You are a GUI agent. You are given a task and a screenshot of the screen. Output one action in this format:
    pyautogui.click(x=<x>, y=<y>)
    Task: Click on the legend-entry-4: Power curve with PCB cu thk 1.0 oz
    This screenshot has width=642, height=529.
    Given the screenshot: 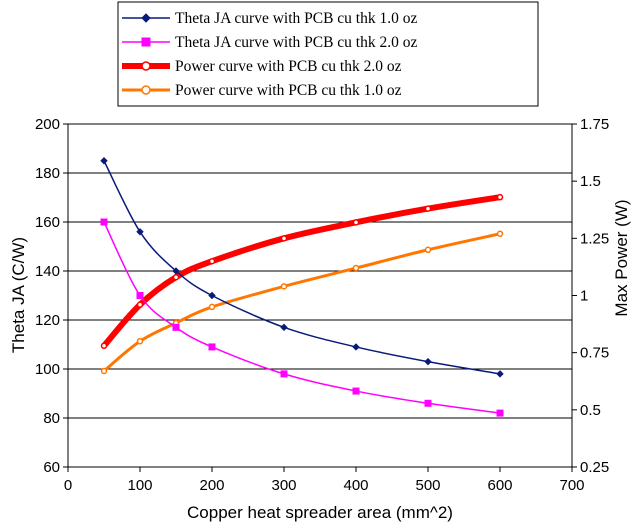 What is the action you would take?
    pyautogui.click(x=262, y=90)
    